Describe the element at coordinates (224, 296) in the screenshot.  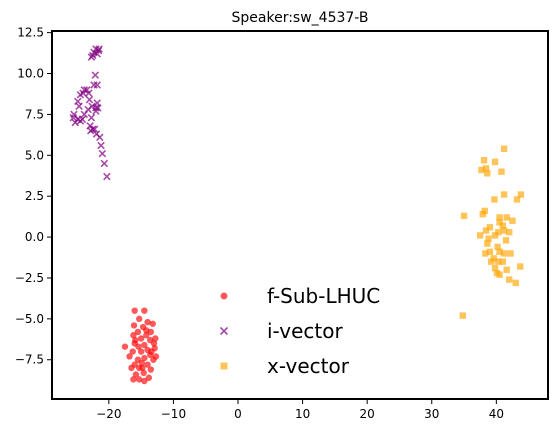
I see `legend-marker-f-sub-lhuc` at that location.